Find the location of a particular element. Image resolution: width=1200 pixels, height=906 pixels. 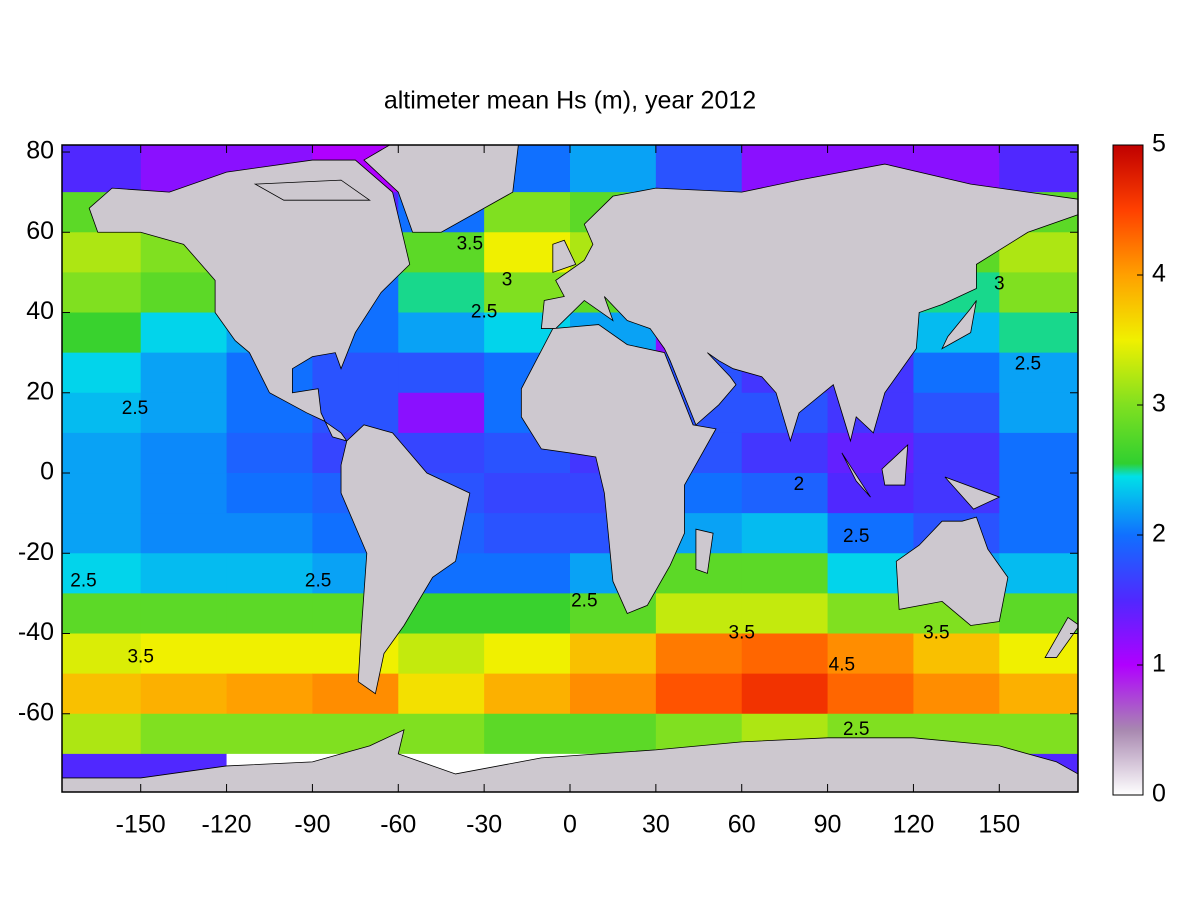

colorbar-tick-label: 5 is located at coordinates (1159, 144).